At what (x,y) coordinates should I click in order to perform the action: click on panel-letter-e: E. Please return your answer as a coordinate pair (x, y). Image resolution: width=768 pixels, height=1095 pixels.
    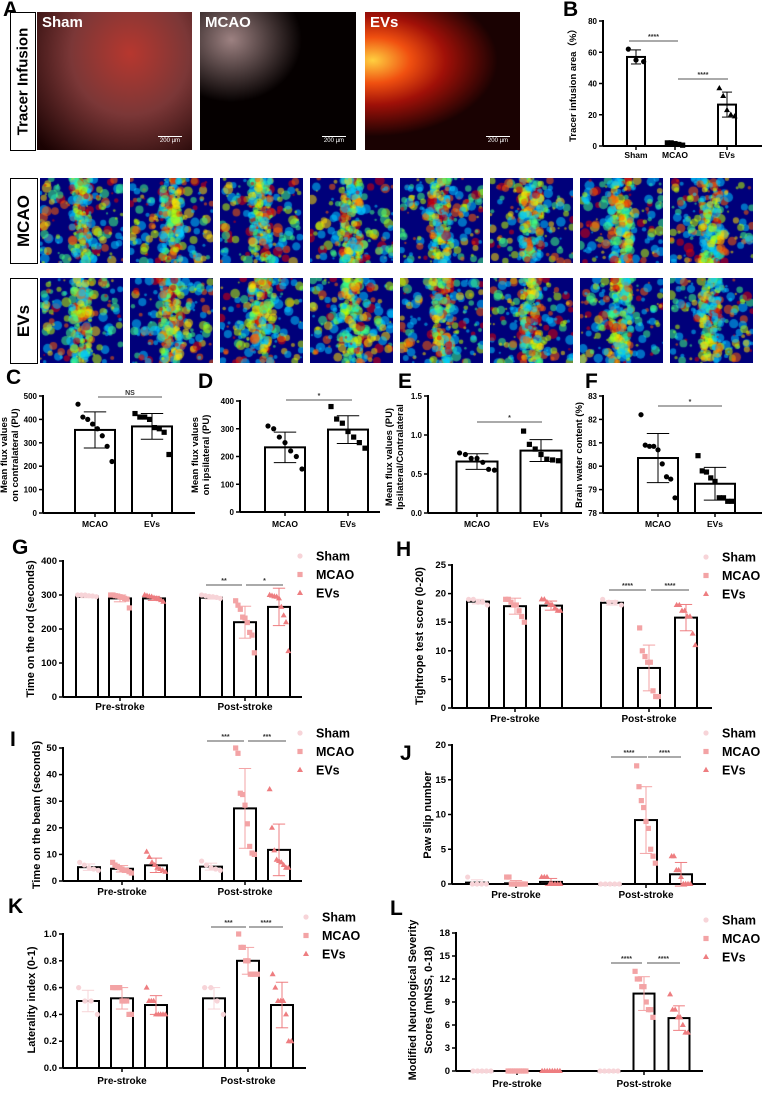
    Looking at the image, I should click on (405, 381).